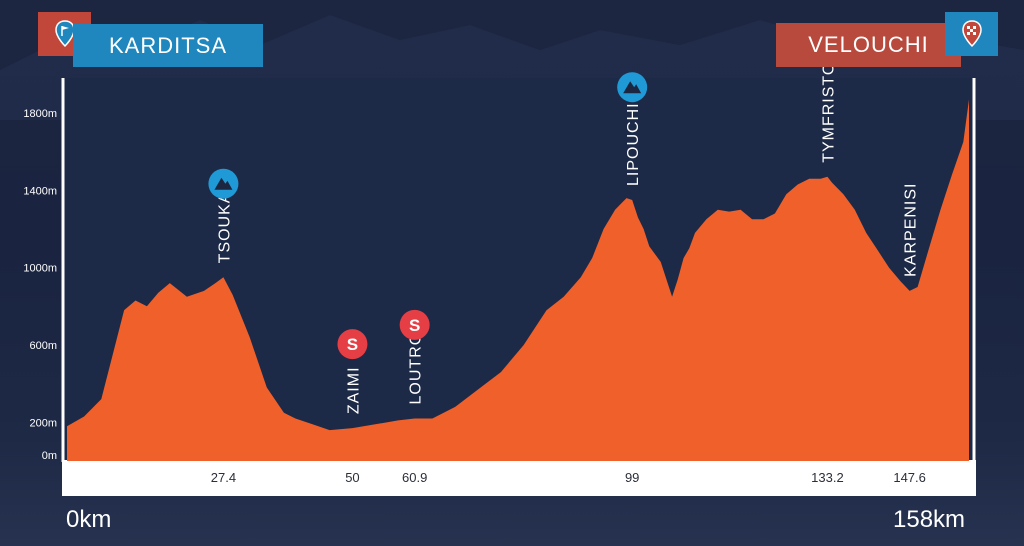  What do you see at coordinates (168, 45) in the screenshot?
I see `start-location-label: KARDITSA` at bounding box center [168, 45].